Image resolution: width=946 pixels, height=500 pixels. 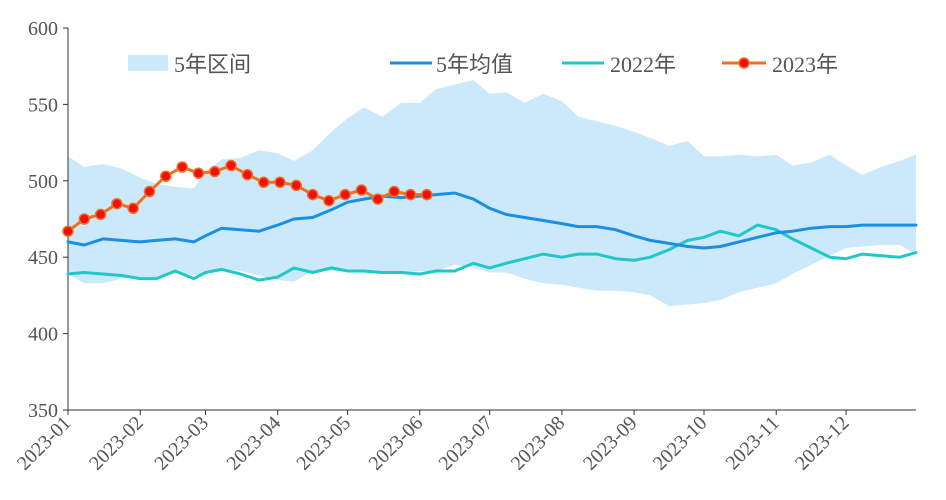 I want to click on legend-label-2023: 2023年, so click(x=805, y=64).